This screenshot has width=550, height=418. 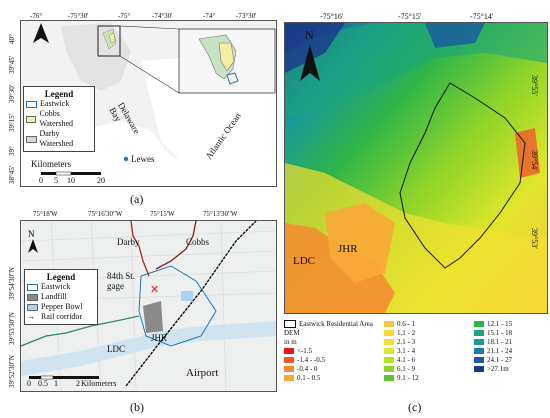 What do you see at coordinates (328, 359) in the screenshot?
I see `dem-class-1: -1.4 - -0.5` at bounding box center [328, 359].